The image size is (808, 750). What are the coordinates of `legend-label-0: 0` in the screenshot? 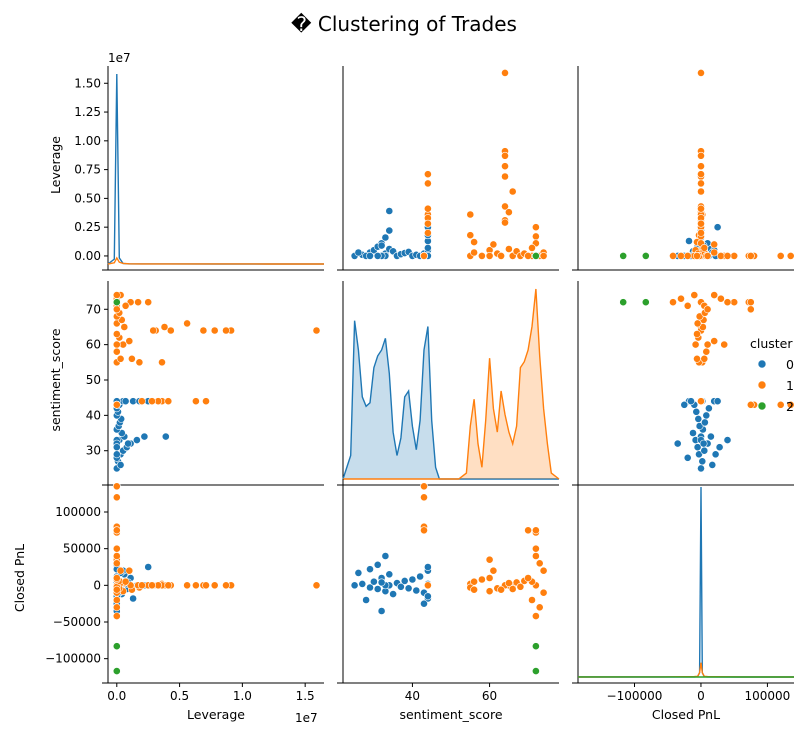 It's located at (790, 364).